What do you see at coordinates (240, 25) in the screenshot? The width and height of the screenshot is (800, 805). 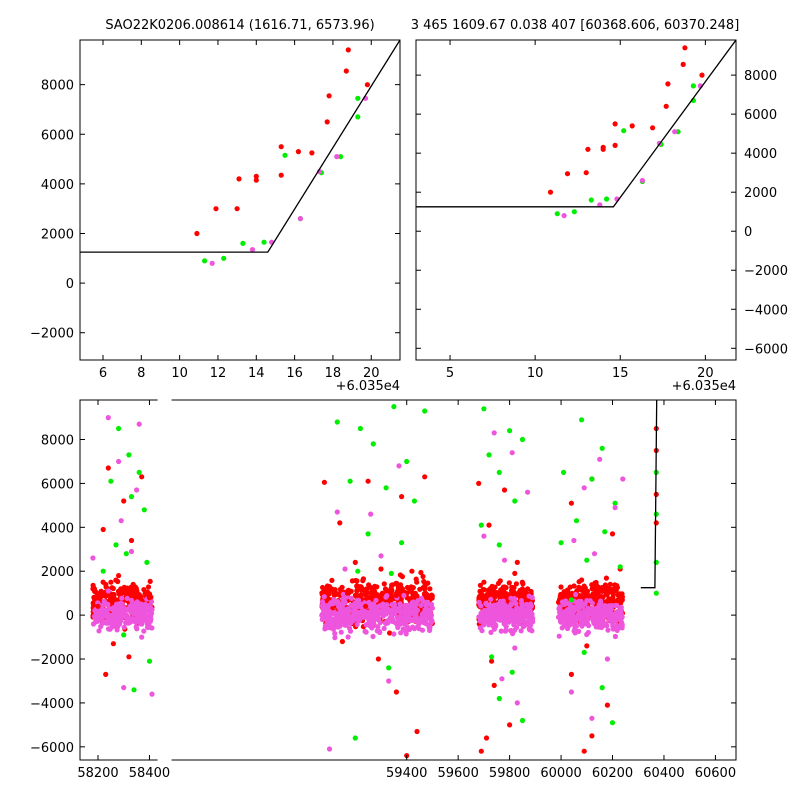 I see `panel-left-title: SAO22K0206.008614 (1616.71, 6573.96)` at bounding box center [240, 25].